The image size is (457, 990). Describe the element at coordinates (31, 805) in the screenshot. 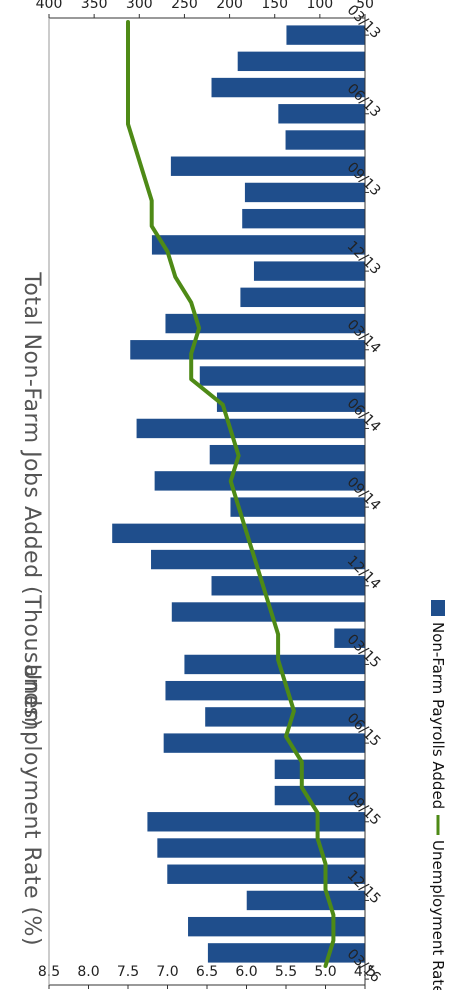

I see `right-axis-title: Unemployment Rate (%)` at that location.